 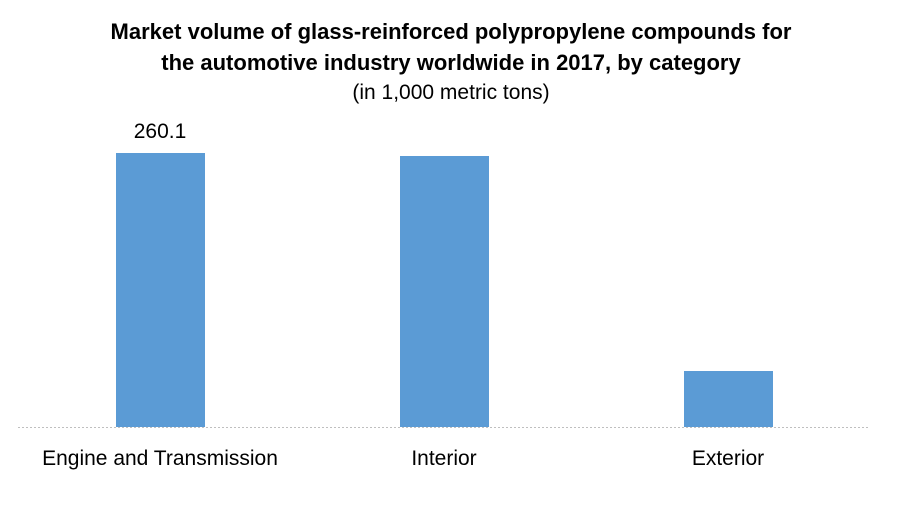 What do you see at coordinates (451, 92) in the screenshot?
I see `chart-subtitle: (in 1,000 metric tons)` at bounding box center [451, 92].